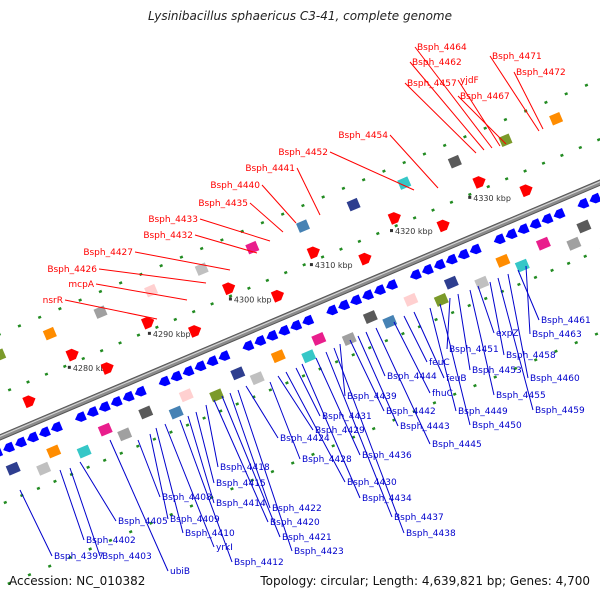  What do you see at coordinates (295, 523) in the screenshot?
I see `reverse-label: Bsph_4420` at bounding box center [295, 523].